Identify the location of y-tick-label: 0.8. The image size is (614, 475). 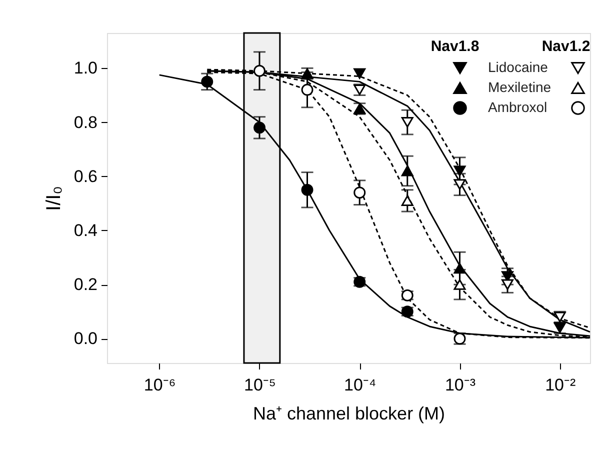
(86, 122).